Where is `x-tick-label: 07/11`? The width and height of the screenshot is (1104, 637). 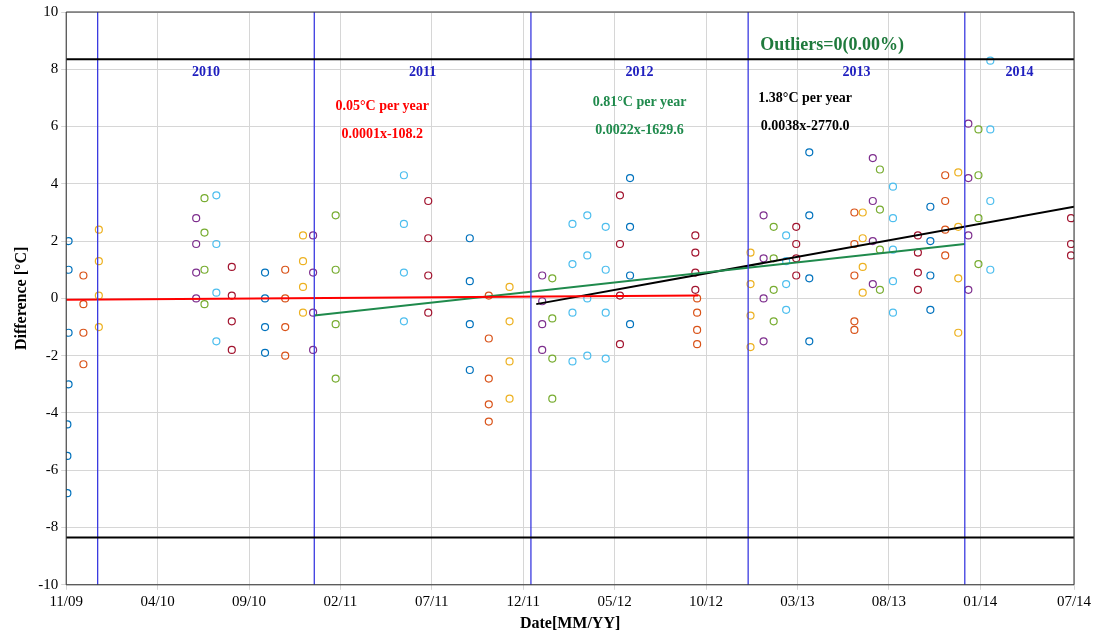
x-tick-label: 07/11 is located at coordinates (431, 600).